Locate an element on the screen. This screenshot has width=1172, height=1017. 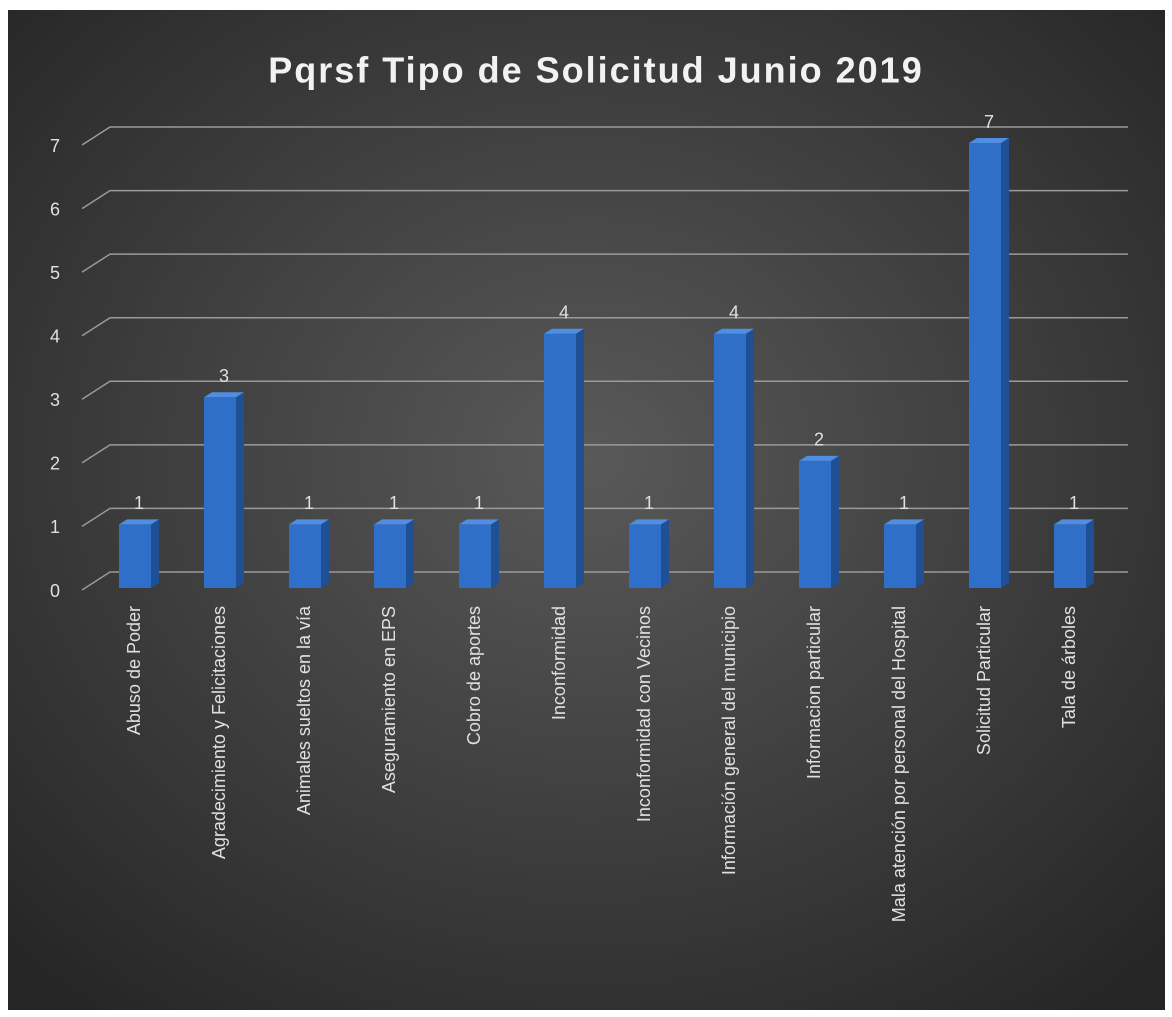
y-tick-label: 4 is located at coordinates (55, 336).